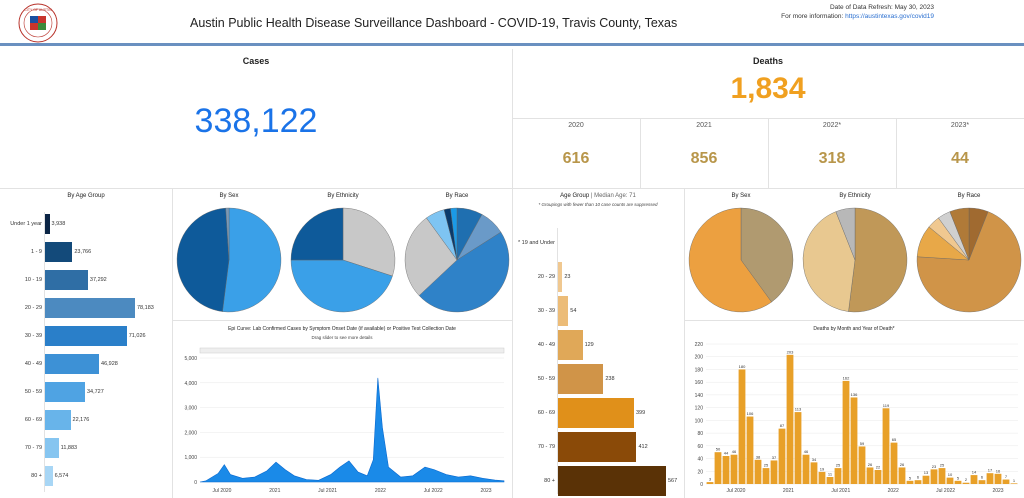  I want to click on y-tick-label: 160, so click(699, 383).